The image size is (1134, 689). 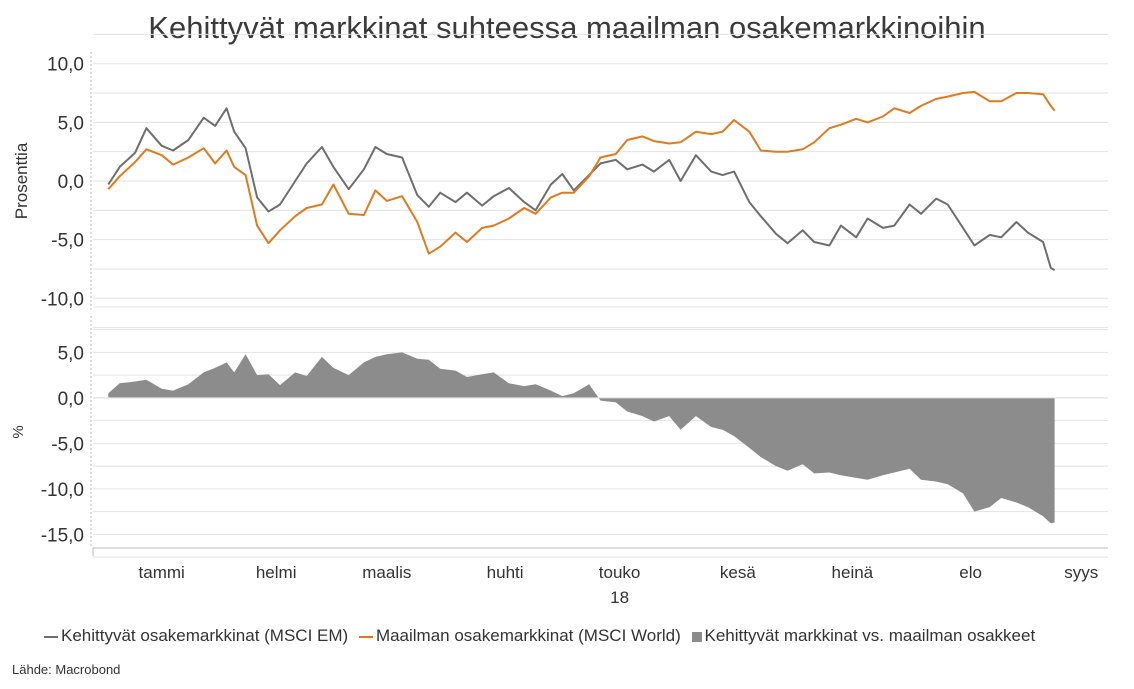 What do you see at coordinates (162, 572) in the screenshot?
I see `x-month-label: tammi` at bounding box center [162, 572].